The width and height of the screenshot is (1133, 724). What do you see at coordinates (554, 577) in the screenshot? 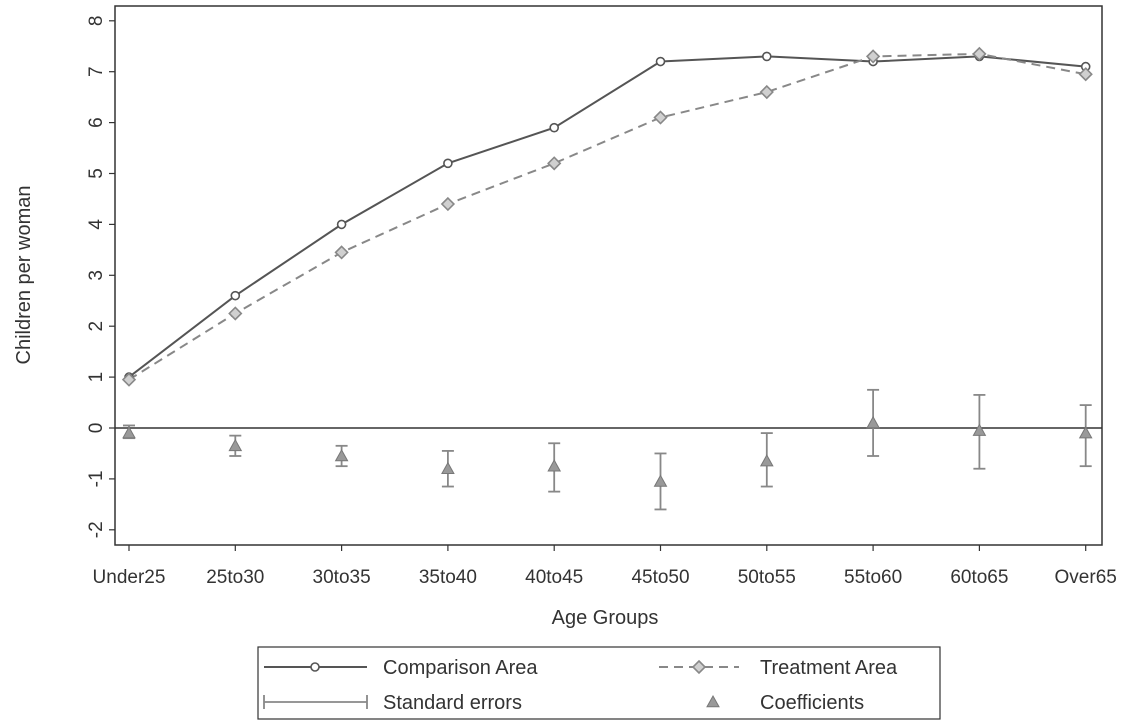
I see `x-tick-label: 40to45` at bounding box center [554, 577].